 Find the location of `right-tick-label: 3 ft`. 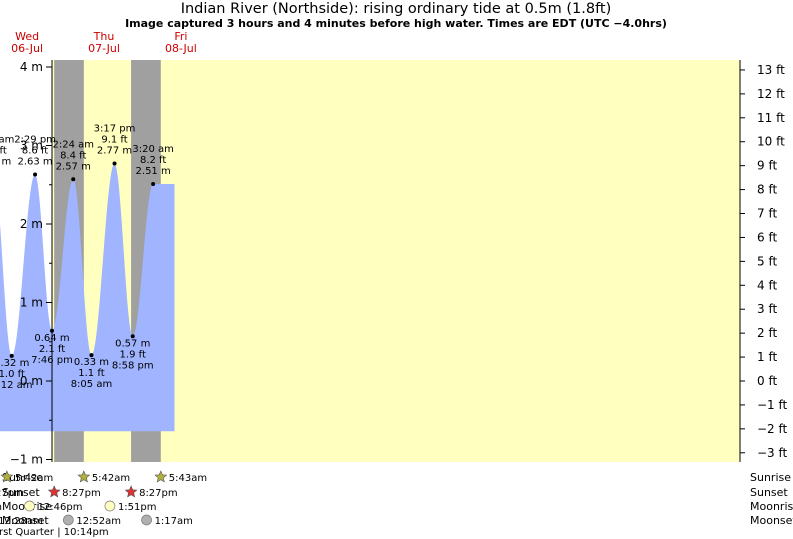

right-tick-label: 3 ft is located at coordinates (767, 309).